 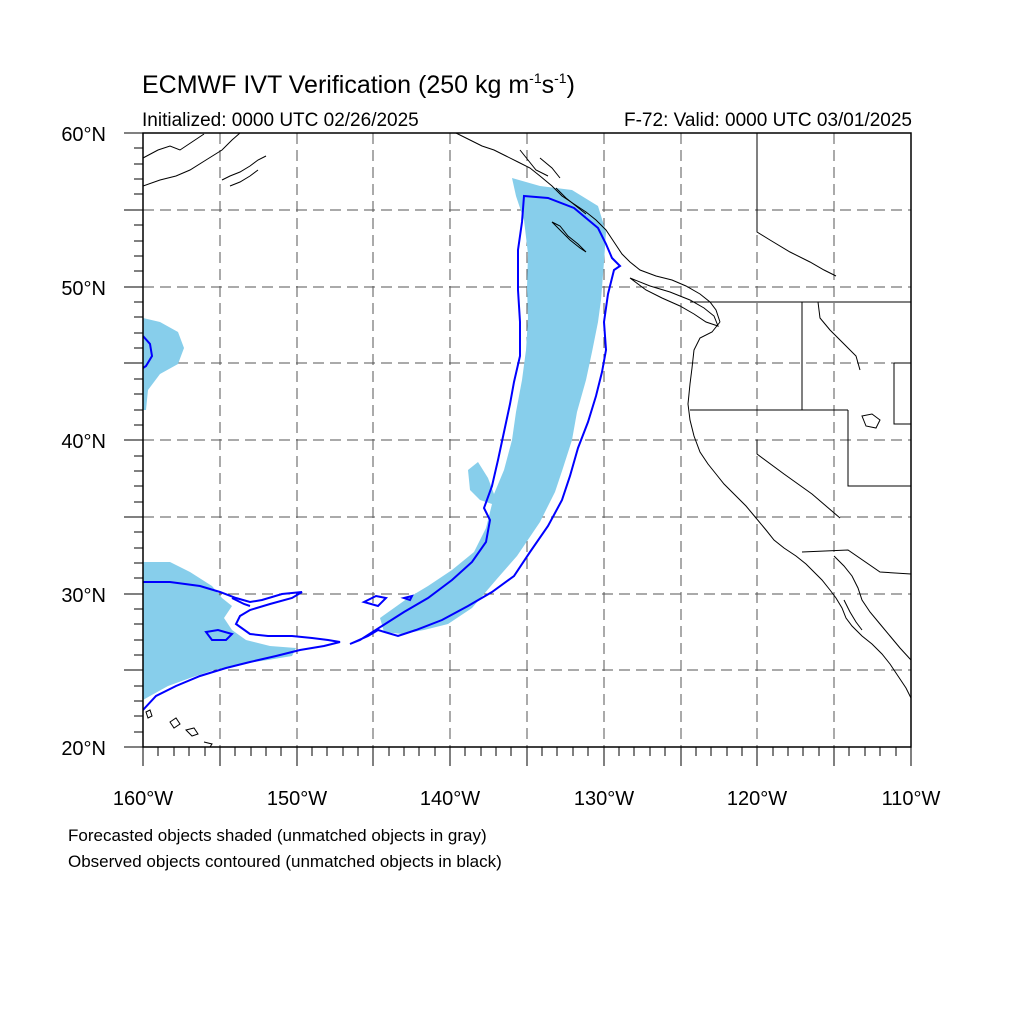 What do you see at coordinates (83, 749) in the screenshot?
I see `lat-label: 20°N` at bounding box center [83, 749].